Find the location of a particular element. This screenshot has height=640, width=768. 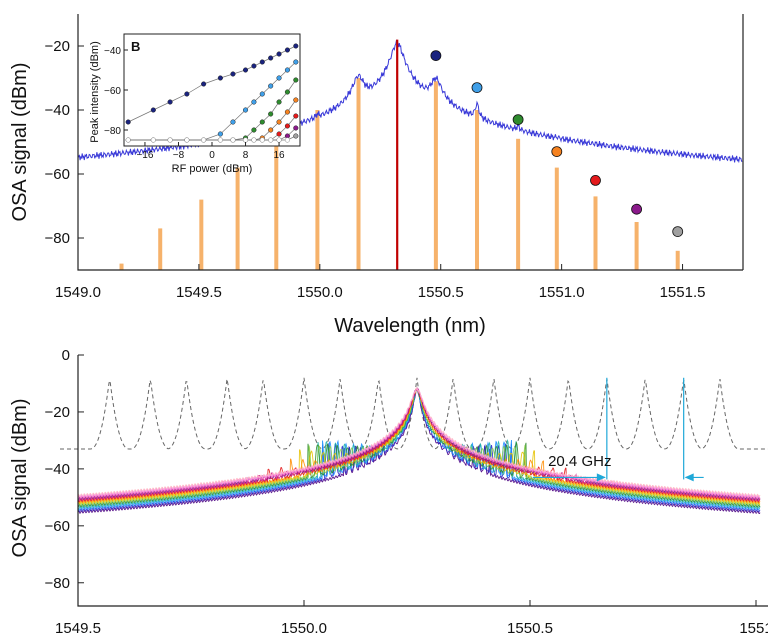

inset-x-ticks: −16 −8 0 8 16 is located at coordinates (210, 151).